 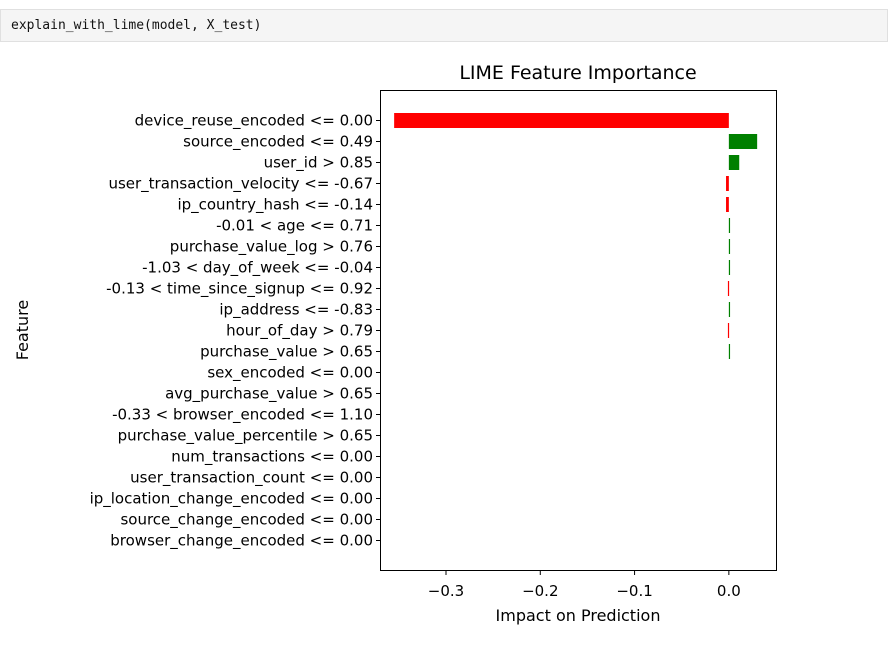 I want to click on y-tick-label: -0.33 < browser_encoded <= 1.10, so click(x=242, y=415).